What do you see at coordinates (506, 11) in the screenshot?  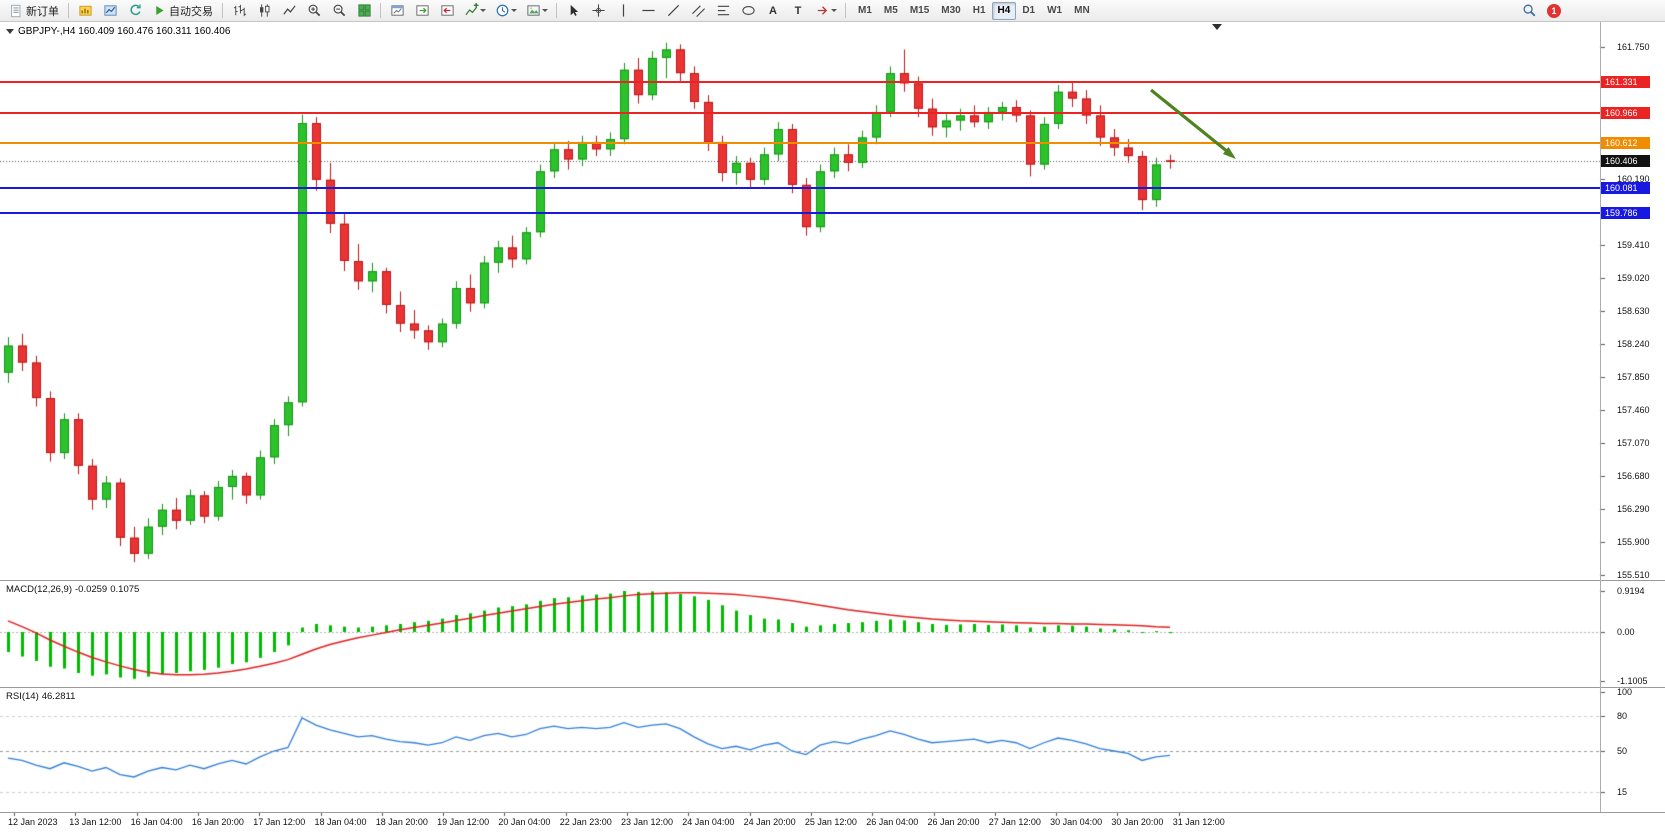 I see `periods-icon` at bounding box center [506, 11].